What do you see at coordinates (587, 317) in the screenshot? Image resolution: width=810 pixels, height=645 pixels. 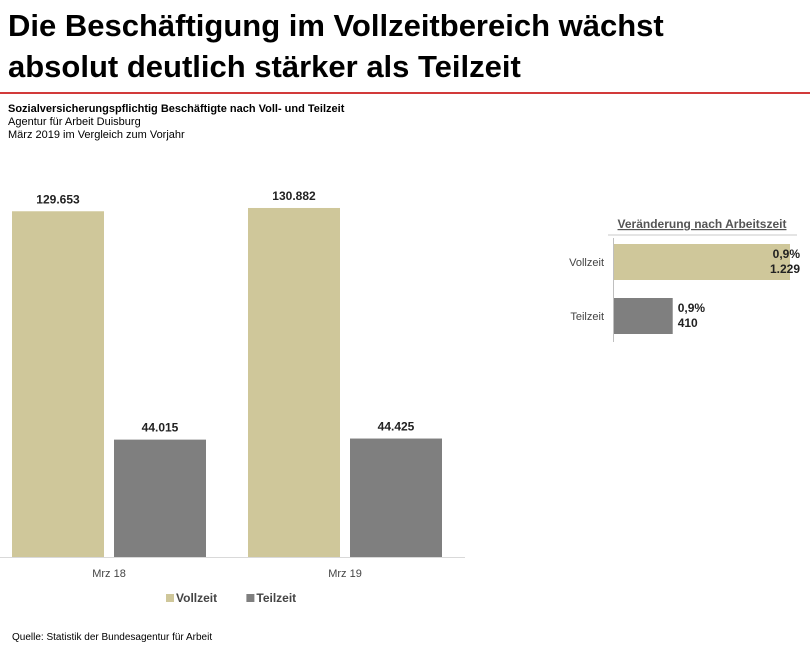 I see `change-category-label: Teilzeit` at bounding box center [587, 317].